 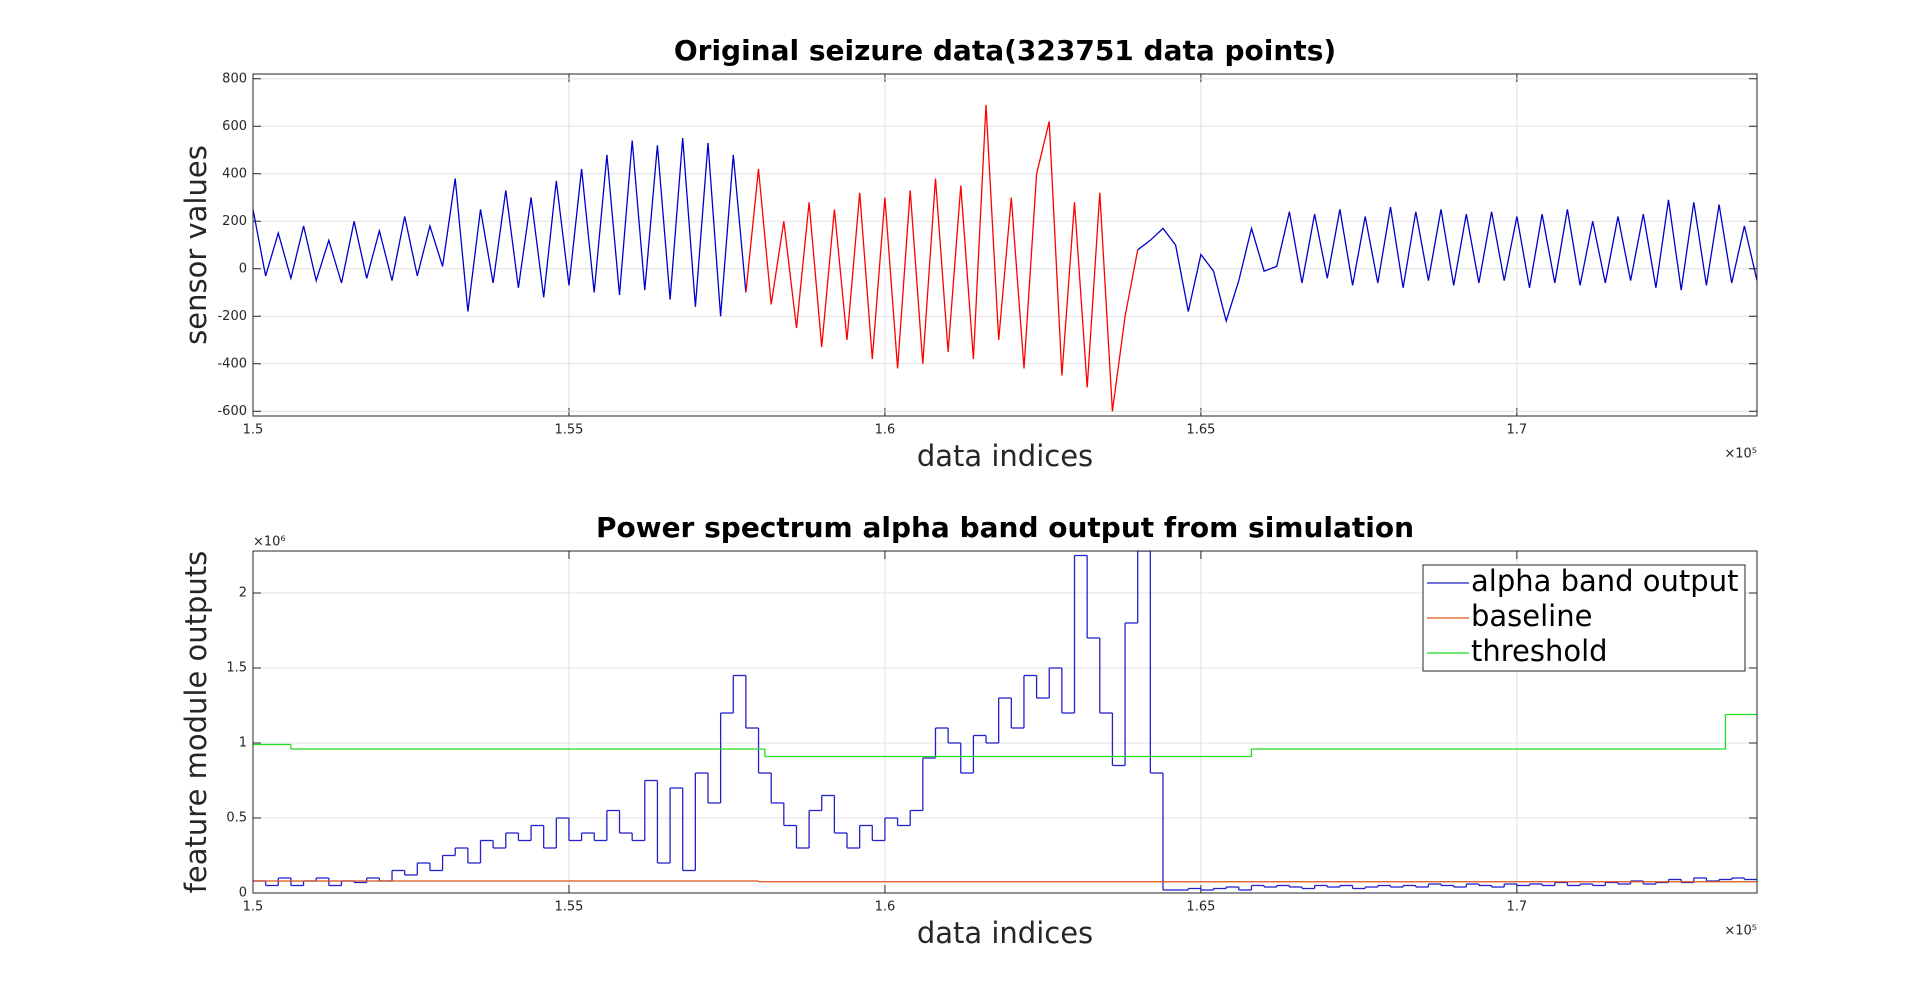 What do you see at coordinates (1008, 735) in the screenshot?
I see `step-riser` at bounding box center [1008, 735].